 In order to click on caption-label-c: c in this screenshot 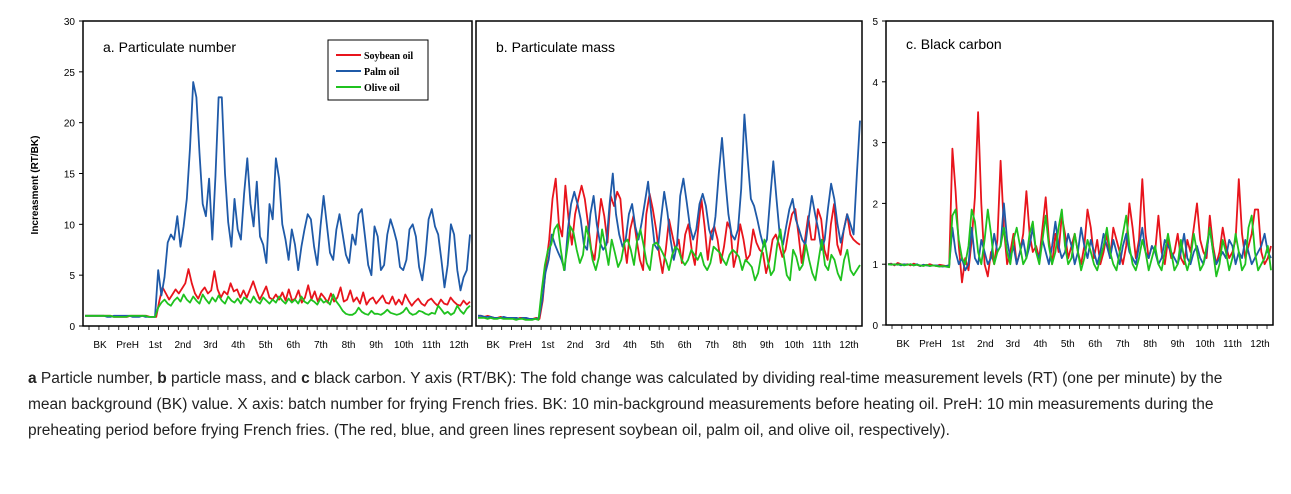, I will do `click(305, 378)`.